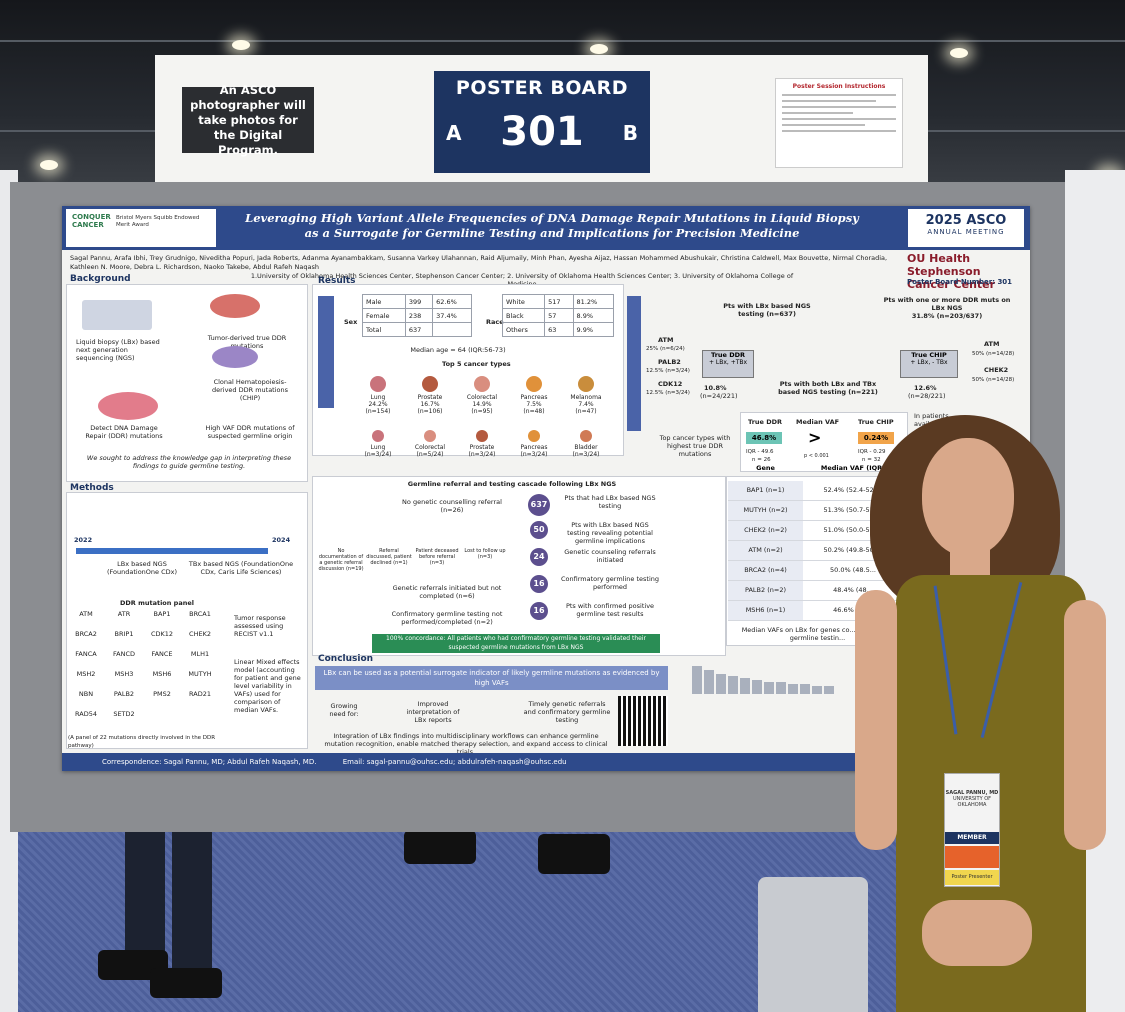 This screenshot has height=1012, width=1125. What do you see at coordinates (86, 674) in the screenshot?
I see `gene-cell: MSH2` at bounding box center [86, 674].